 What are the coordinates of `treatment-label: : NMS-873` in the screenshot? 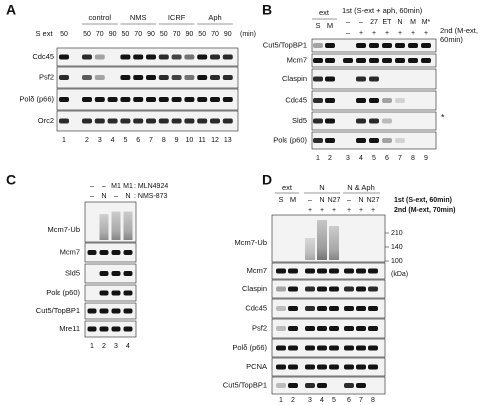 It's located at (151, 196).